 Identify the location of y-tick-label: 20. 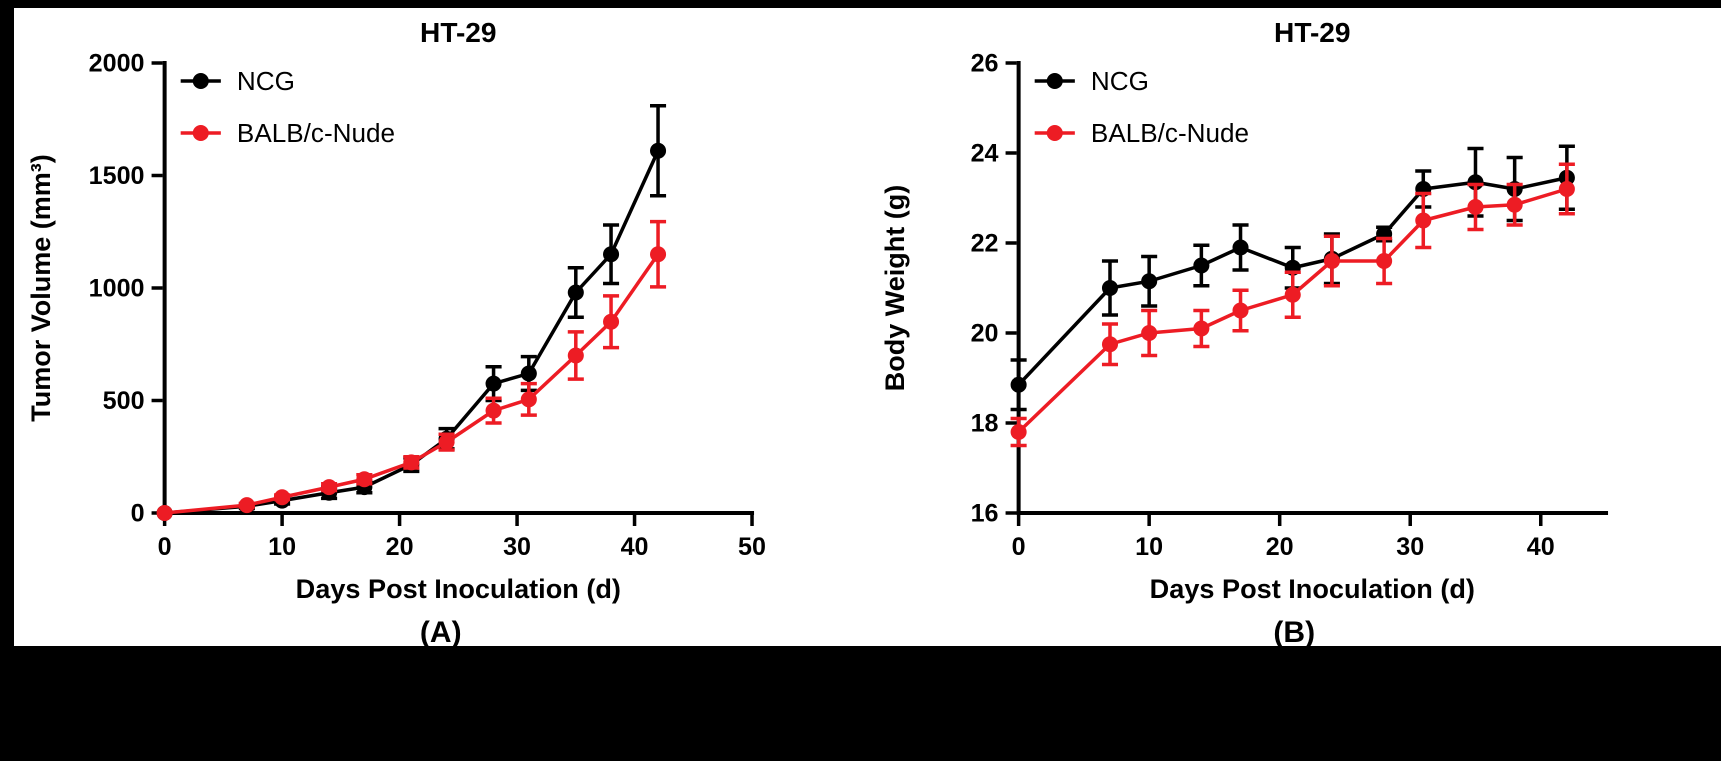
(984, 334).